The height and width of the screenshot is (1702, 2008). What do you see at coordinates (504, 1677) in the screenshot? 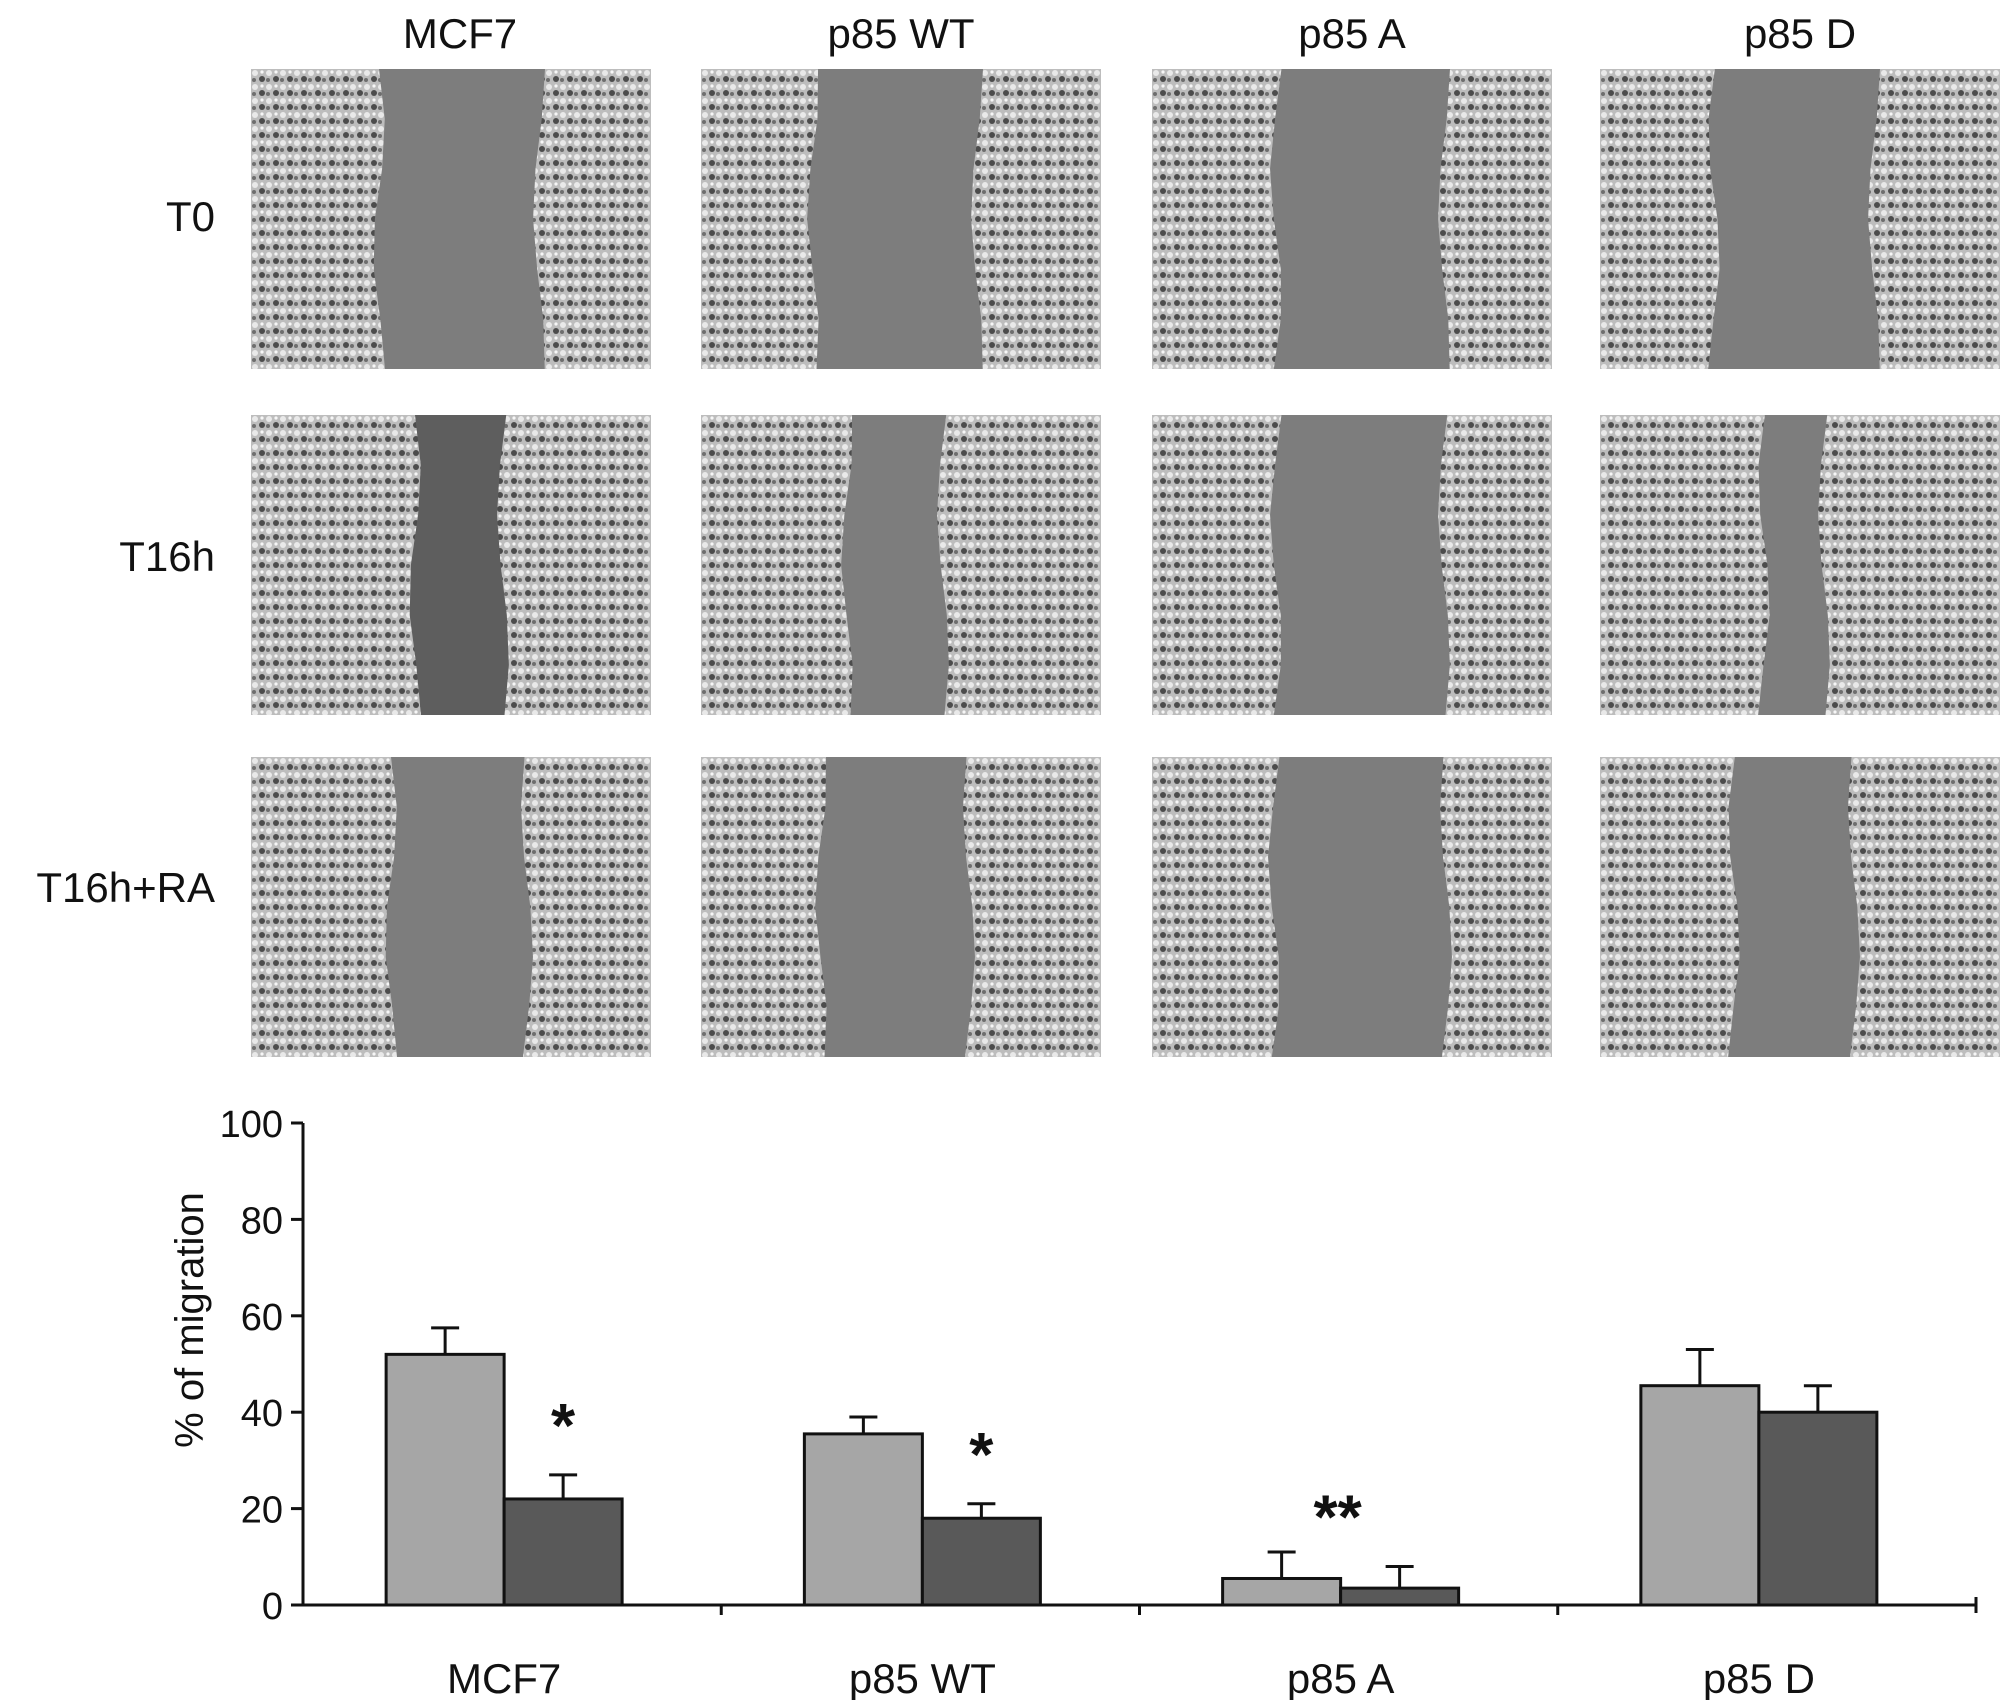
I see `x-tick-label: MCF7` at bounding box center [504, 1677].